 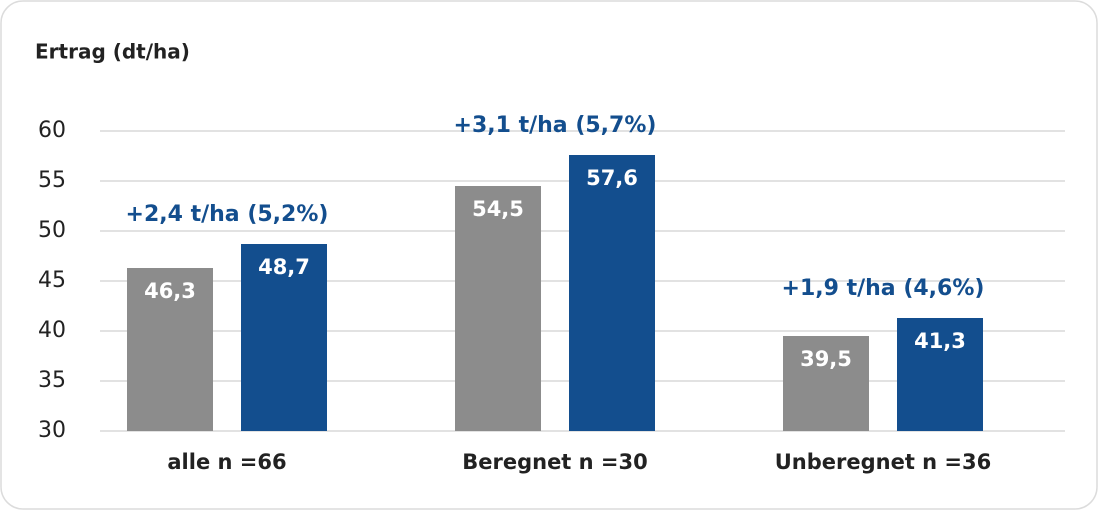 What do you see at coordinates (940, 341) in the screenshot?
I see `value-label: 41,3` at bounding box center [940, 341].